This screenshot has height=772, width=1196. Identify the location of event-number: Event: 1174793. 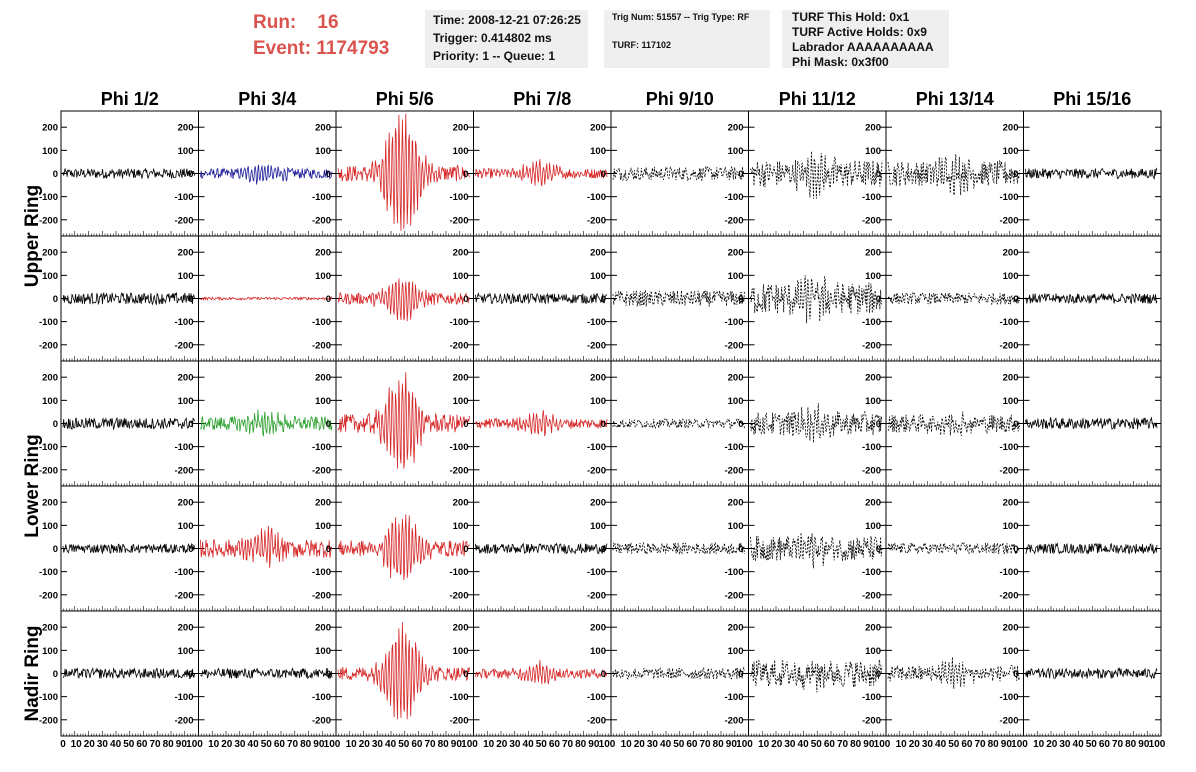
(321, 48).